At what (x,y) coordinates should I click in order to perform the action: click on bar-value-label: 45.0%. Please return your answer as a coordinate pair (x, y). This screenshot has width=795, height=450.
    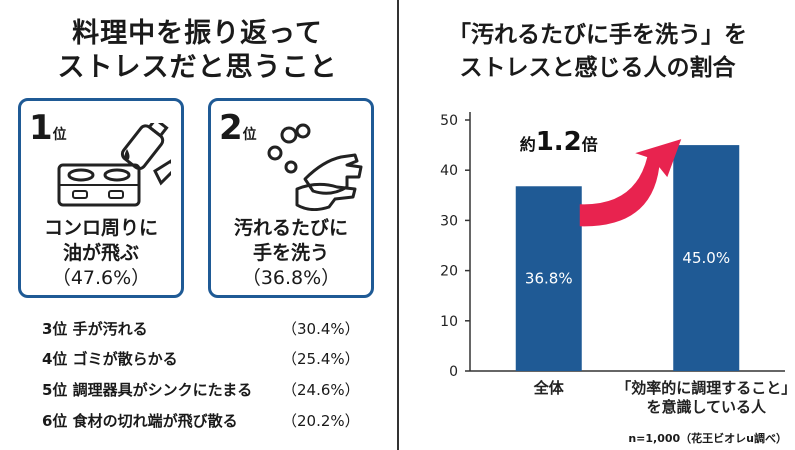
    Looking at the image, I should click on (706, 258).